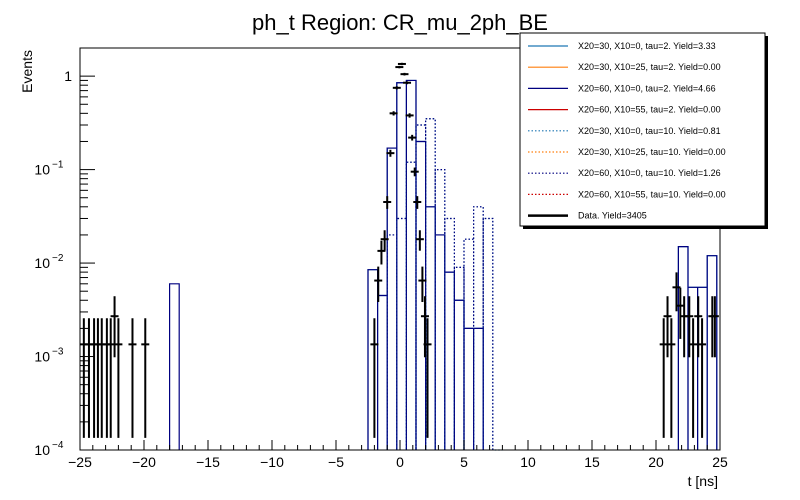  What do you see at coordinates (652, 194) in the screenshot?
I see `svg-text:X20=60, X10=55, tau=10. Yield=: X20=60, X10=55, tau=10. Yield=0.00` at bounding box center [652, 194].